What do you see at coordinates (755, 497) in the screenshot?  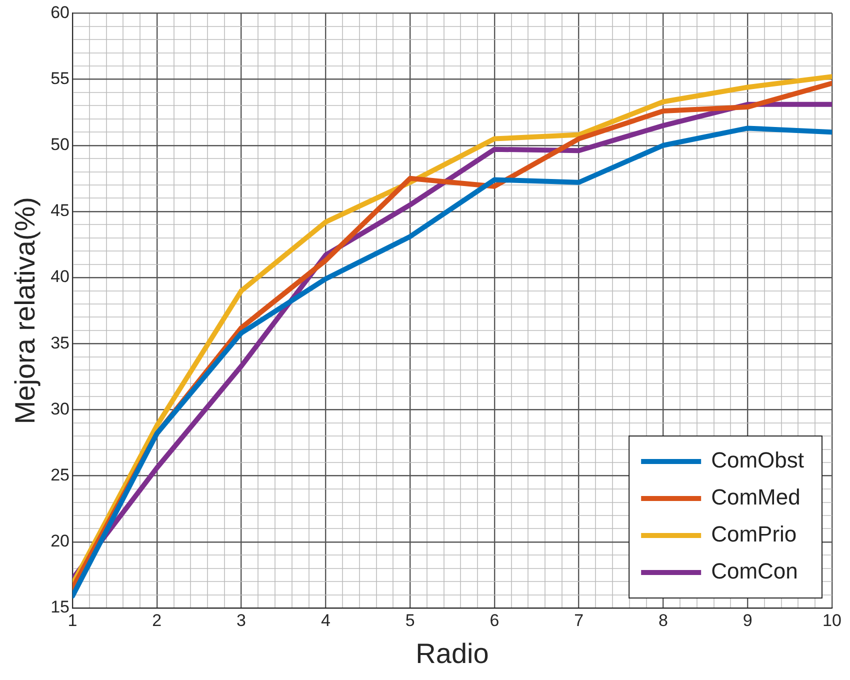 I see `legend-label: ComMed` at bounding box center [755, 497].